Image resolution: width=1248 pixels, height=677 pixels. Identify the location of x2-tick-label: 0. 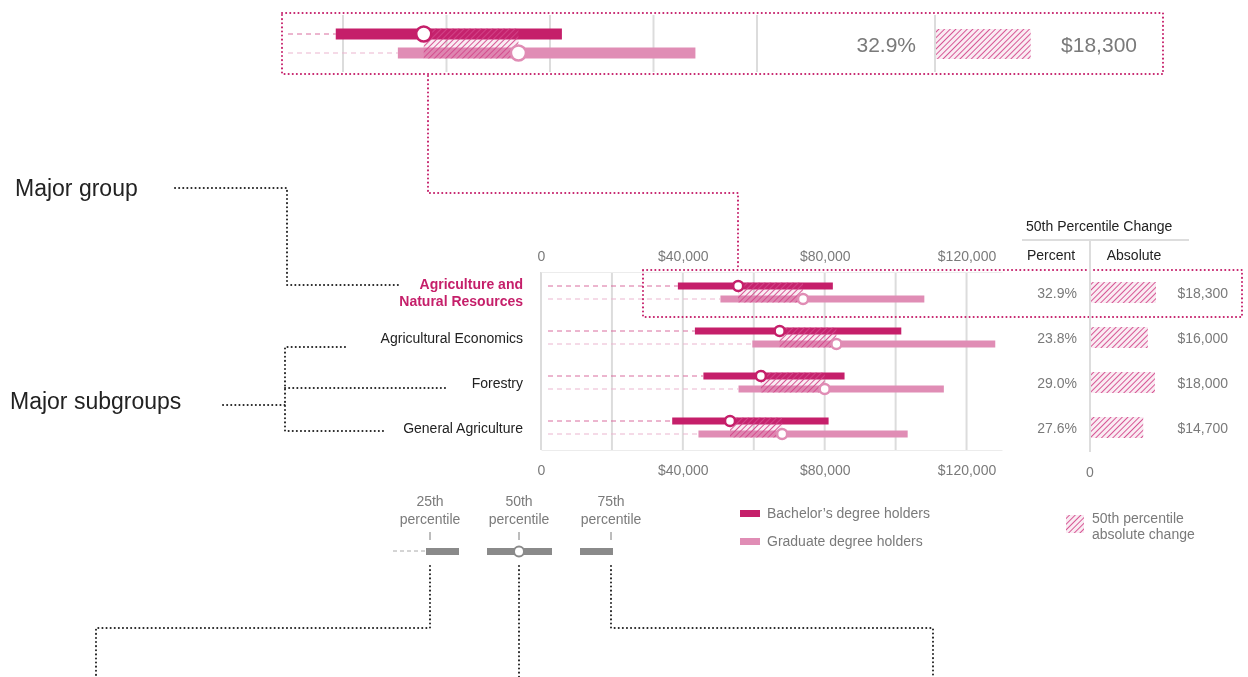
(541, 470).